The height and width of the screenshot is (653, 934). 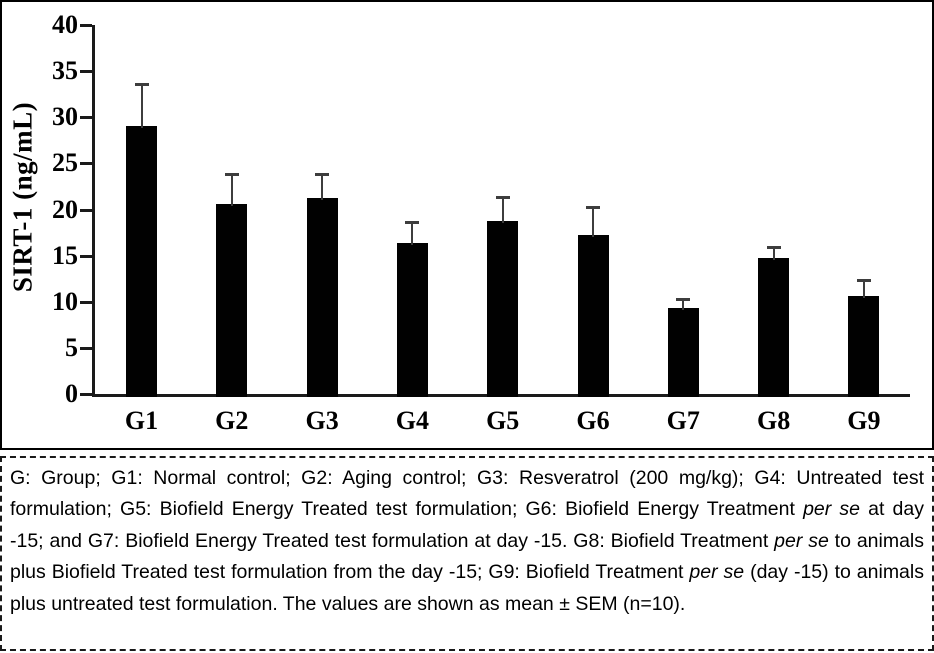 I want to click on bar-g2, so click(x=232, y=300).